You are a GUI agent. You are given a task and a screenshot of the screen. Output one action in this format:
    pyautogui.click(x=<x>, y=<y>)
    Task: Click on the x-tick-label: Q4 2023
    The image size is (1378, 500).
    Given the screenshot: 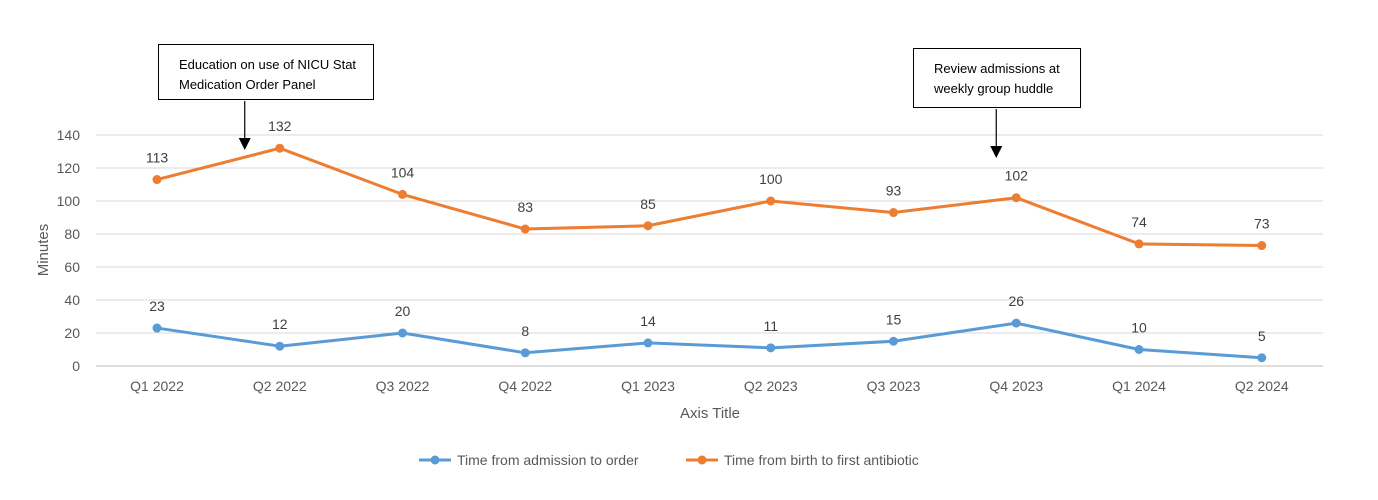 What is the action you would take?
    pyautogui.click(x=1016, y=386)
    